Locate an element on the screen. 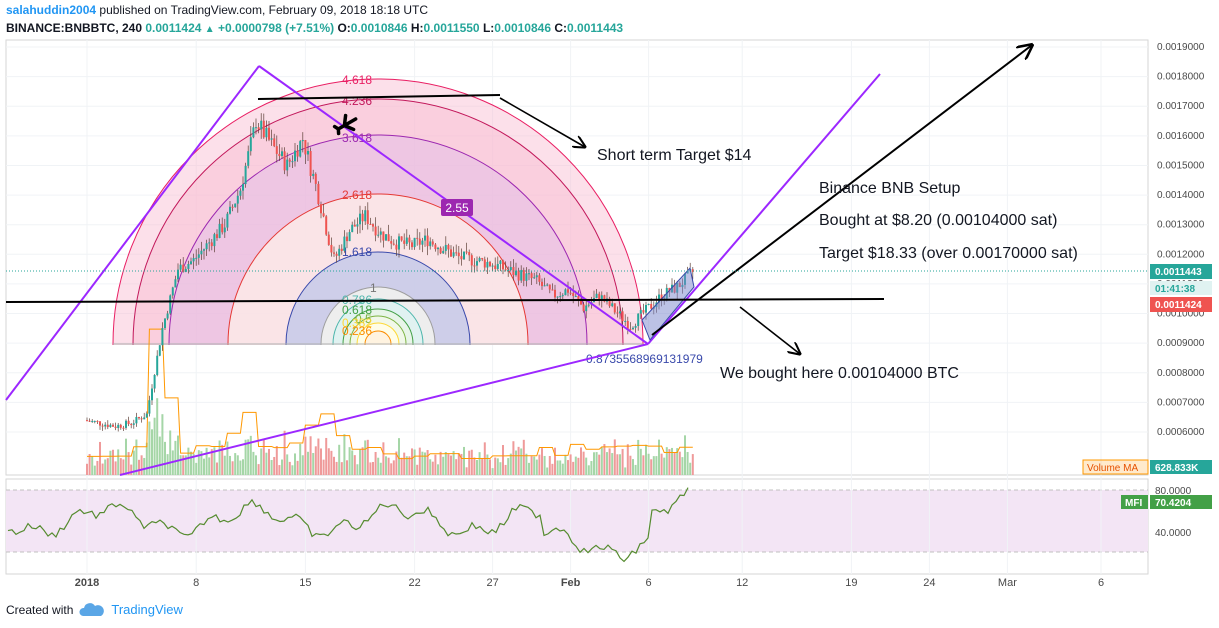  close-value: 0.0011443 is located at coordinates (595, 28).